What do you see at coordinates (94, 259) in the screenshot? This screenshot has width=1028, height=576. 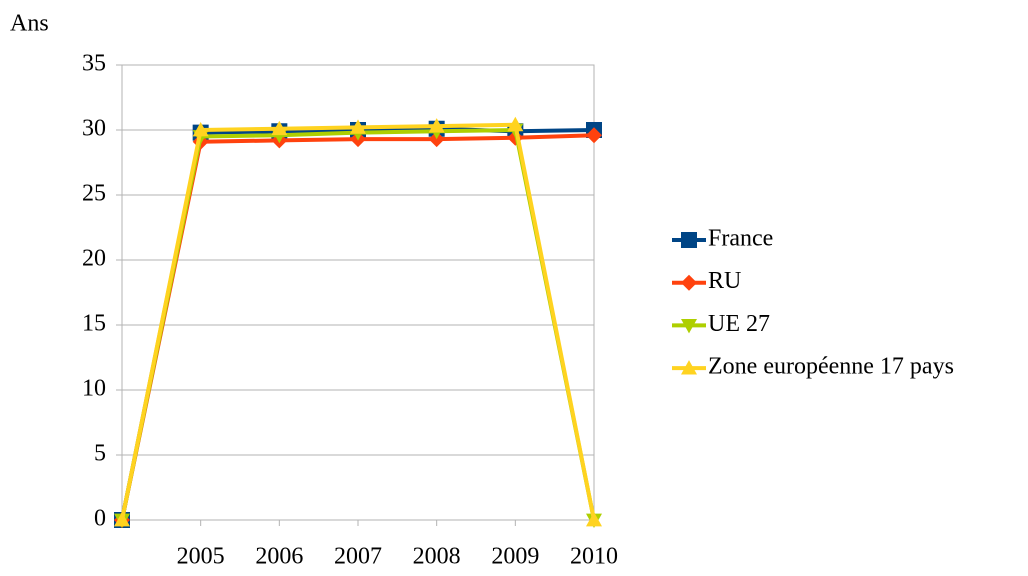 I see `y-tick-label: 20` at bounding box center [94, 259].